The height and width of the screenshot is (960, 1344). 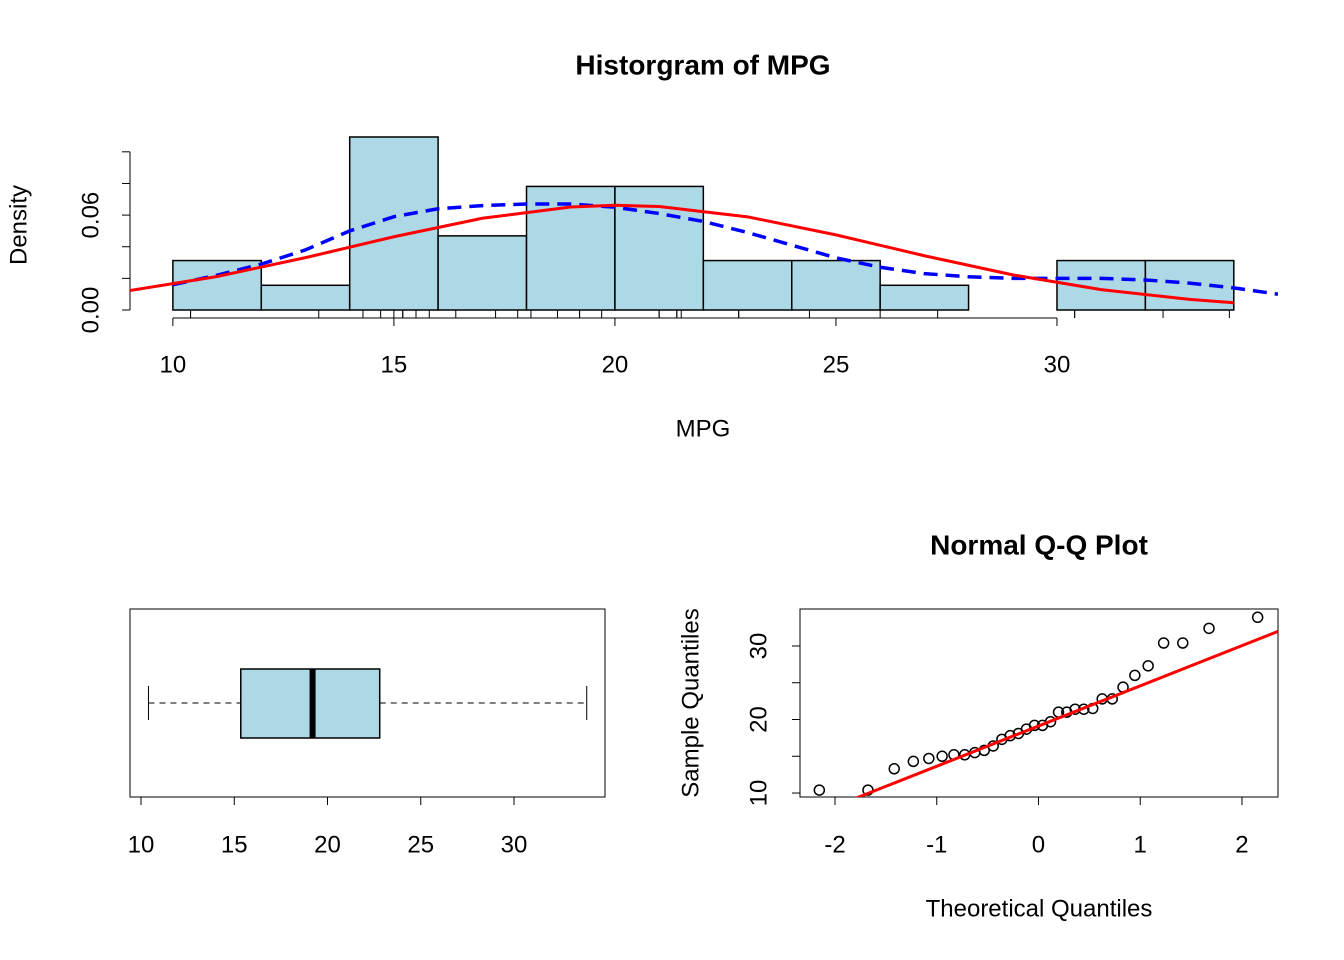 What do you see at coordinates (1038, 844) in the screenshot?
I see `x-tick-label: 0` at bounding box center [1038, 844].